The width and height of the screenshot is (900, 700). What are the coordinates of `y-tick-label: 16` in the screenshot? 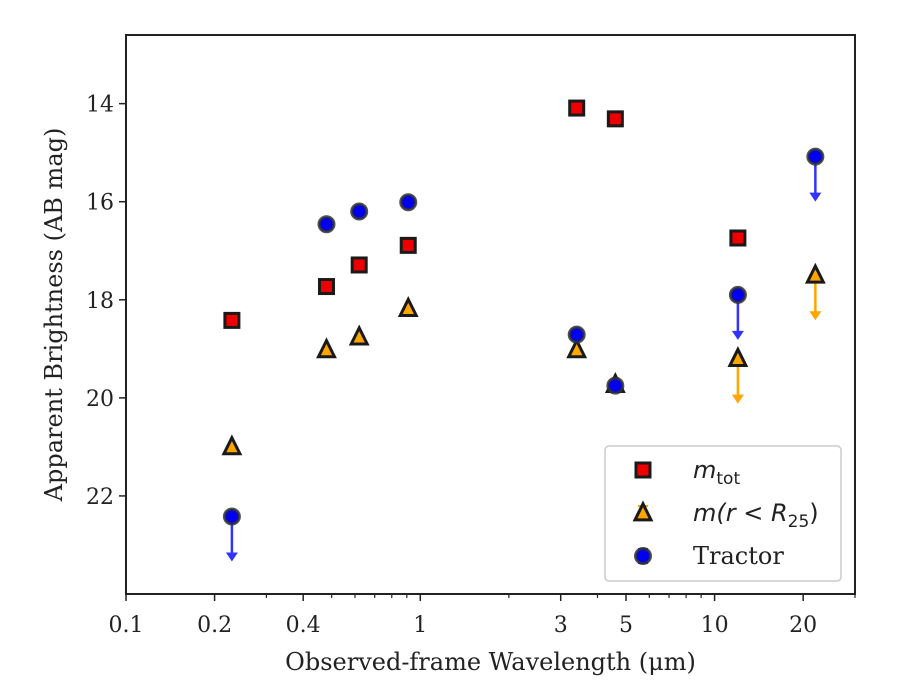 It's located at (100, 203).